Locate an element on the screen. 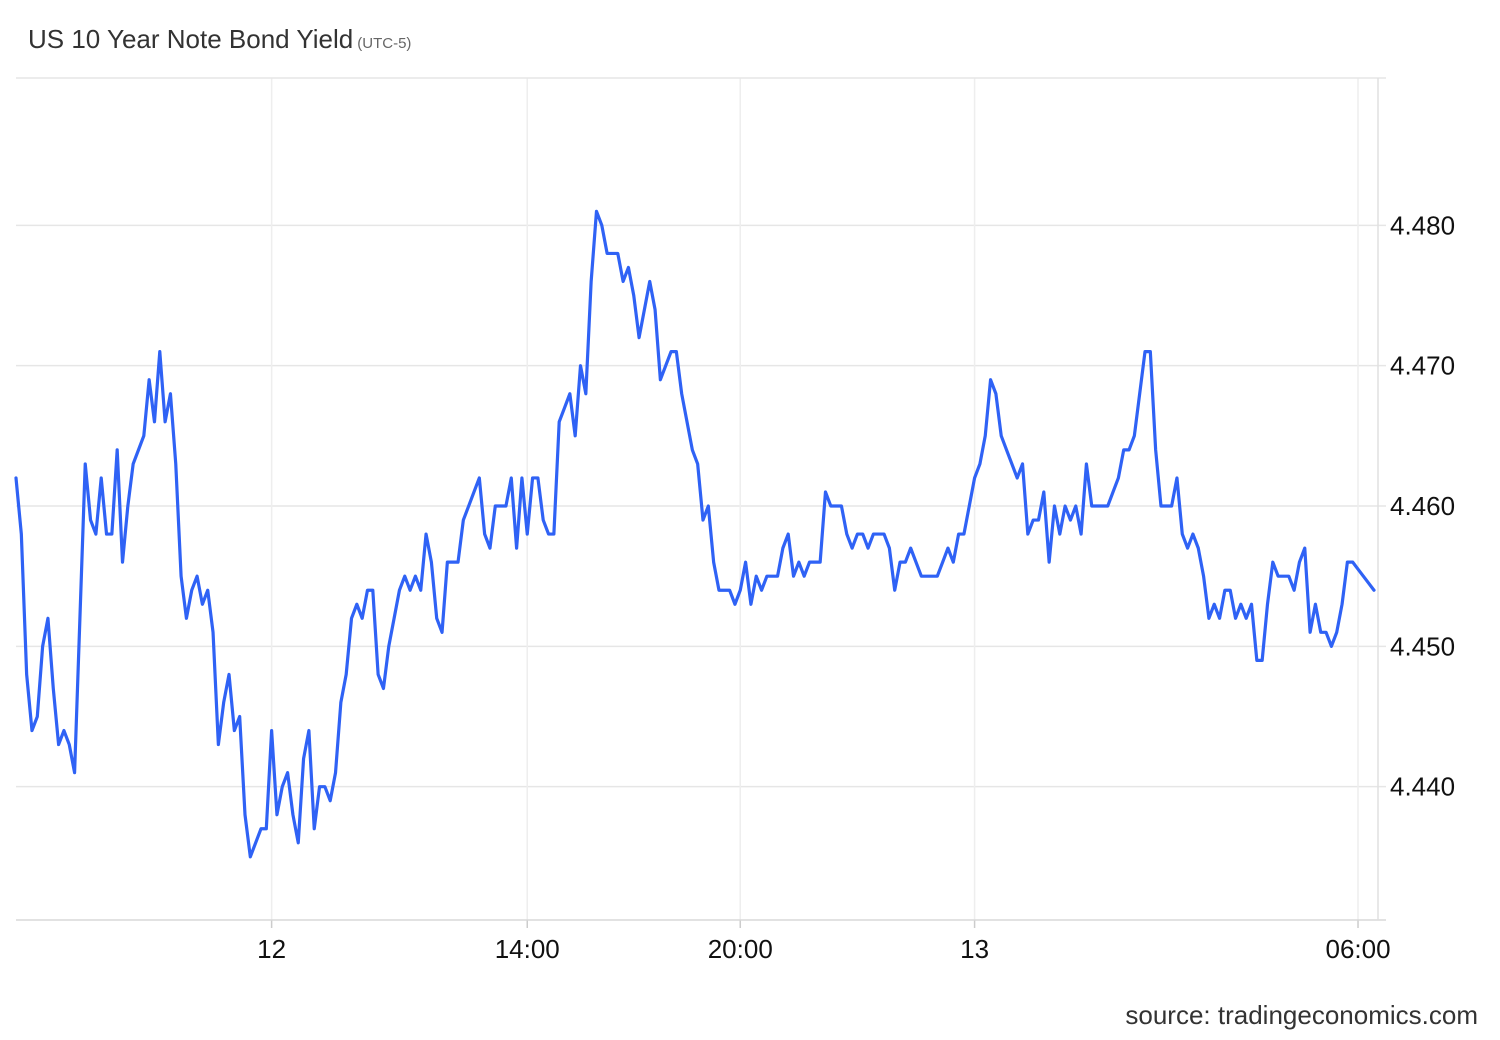 The image size is (1500, 1040). chart-title-block: US 10 Year Note Bond Yield (UTC-5) is located at coordinates (219, 39).